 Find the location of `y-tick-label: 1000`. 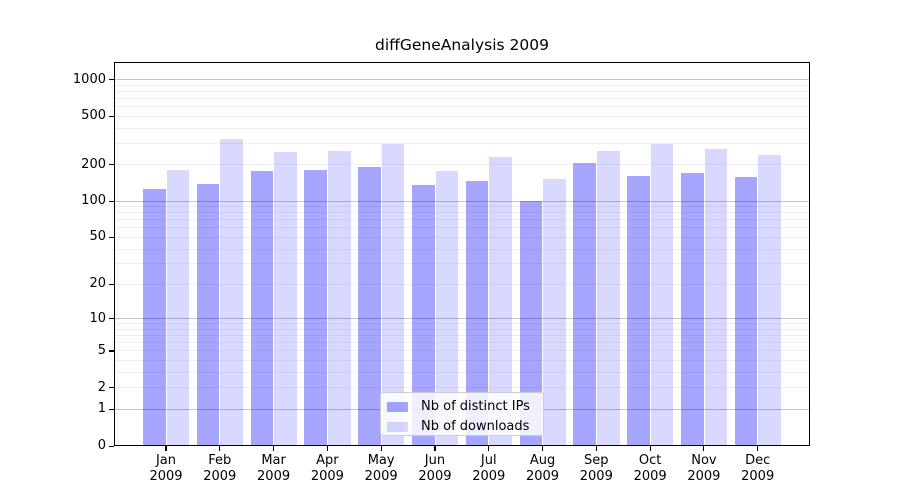

y-tick-label: 1000 is located at coordinates (89, 79).